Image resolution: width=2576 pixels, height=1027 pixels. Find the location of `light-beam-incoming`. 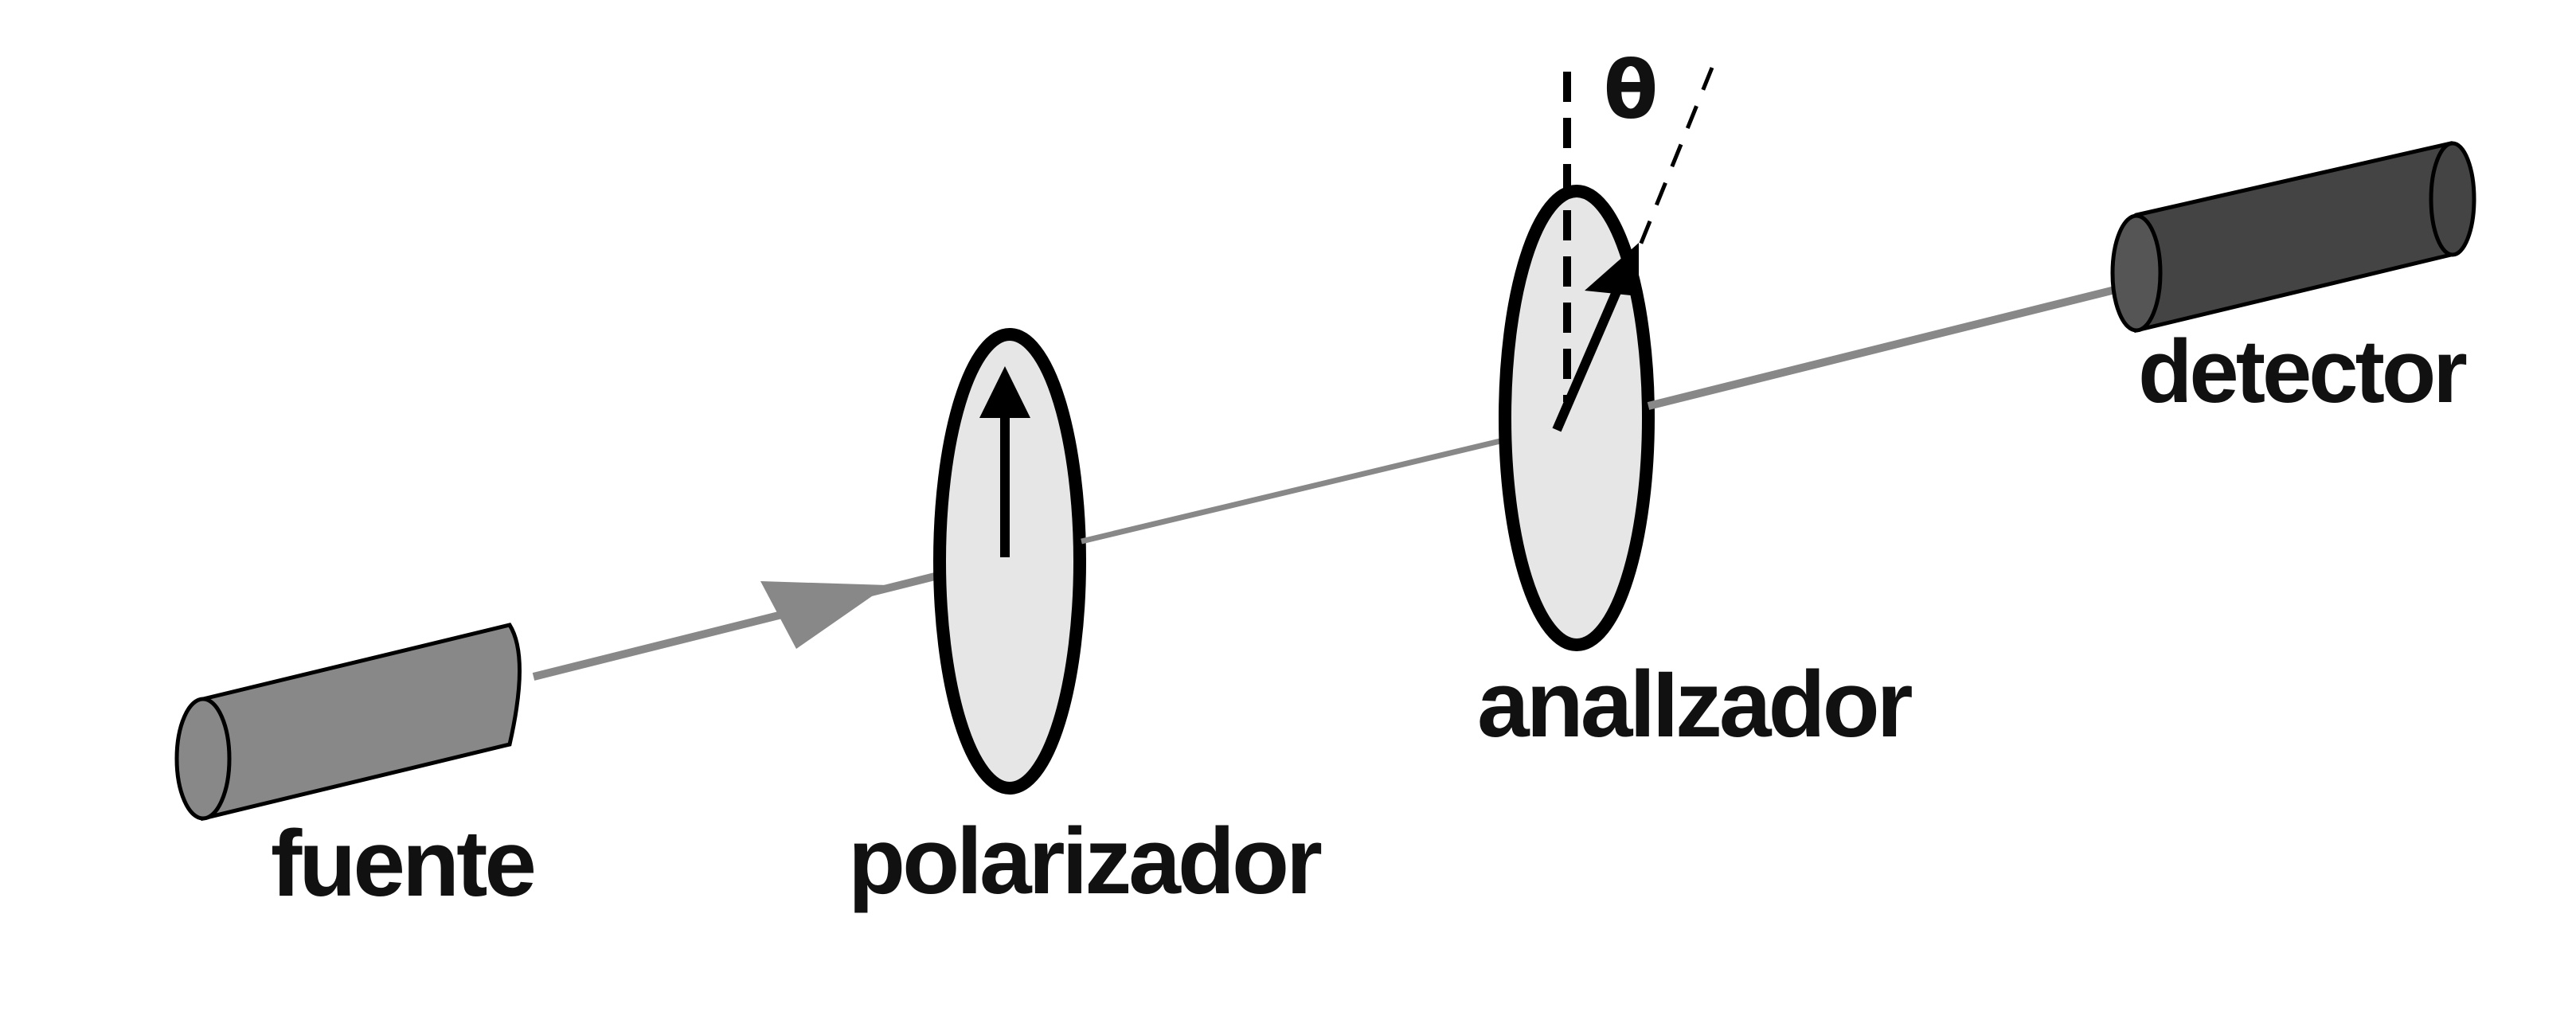

light-beam-incoming is located at coordinates (765, 619).